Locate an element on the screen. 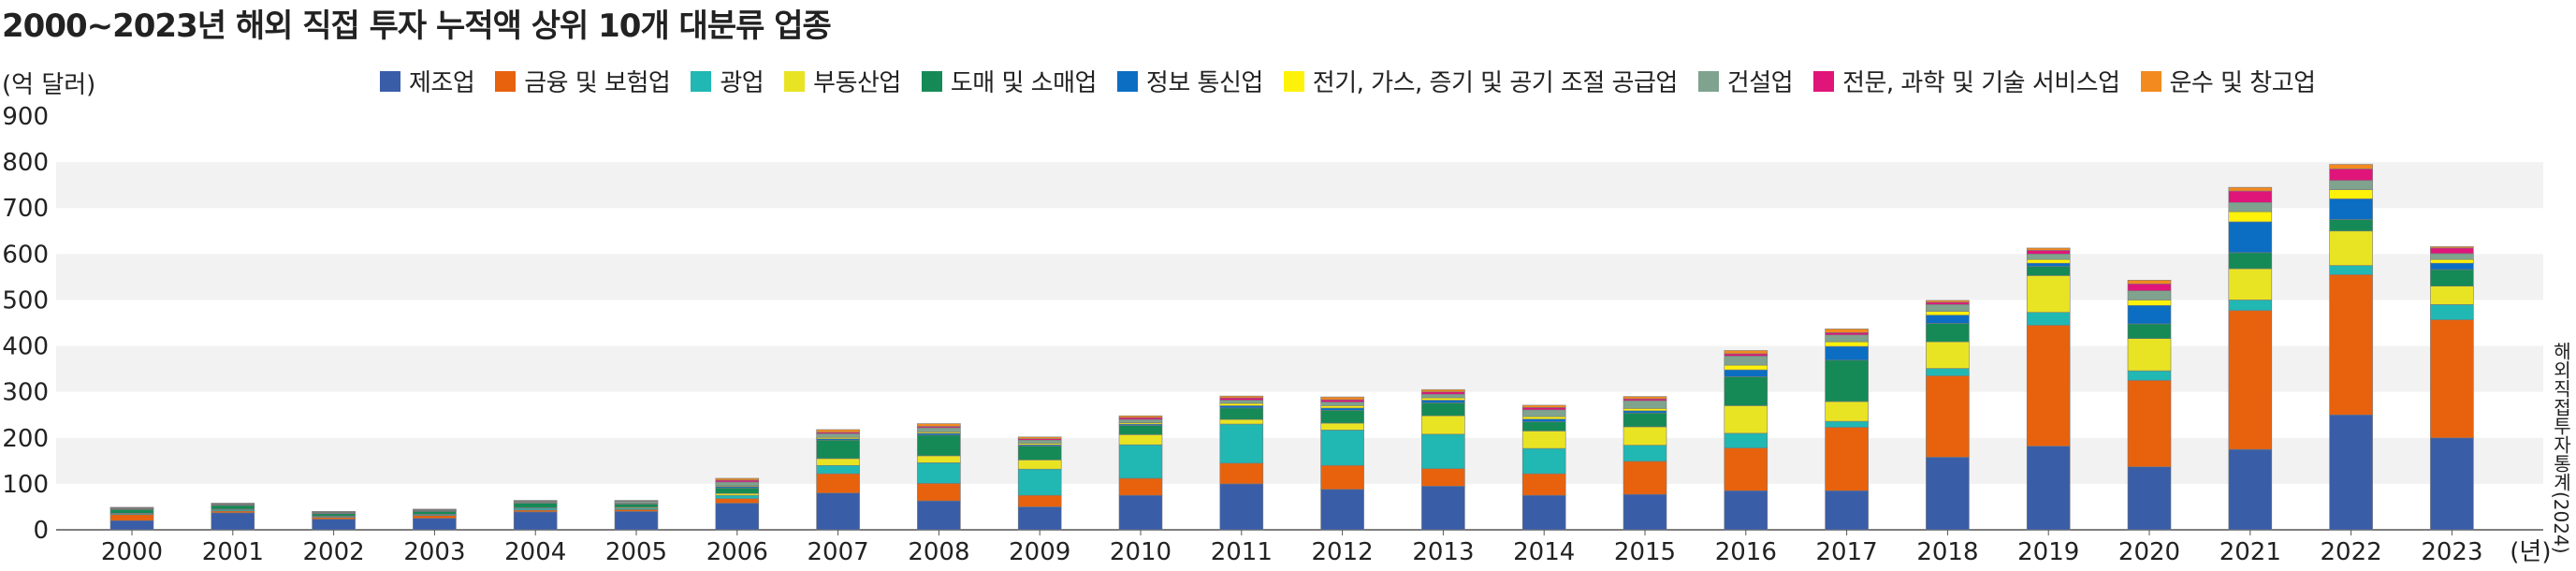 This screenshot has width=2576, height=571. x-tick-label: 2018 is located at coordinates (1947, 552).